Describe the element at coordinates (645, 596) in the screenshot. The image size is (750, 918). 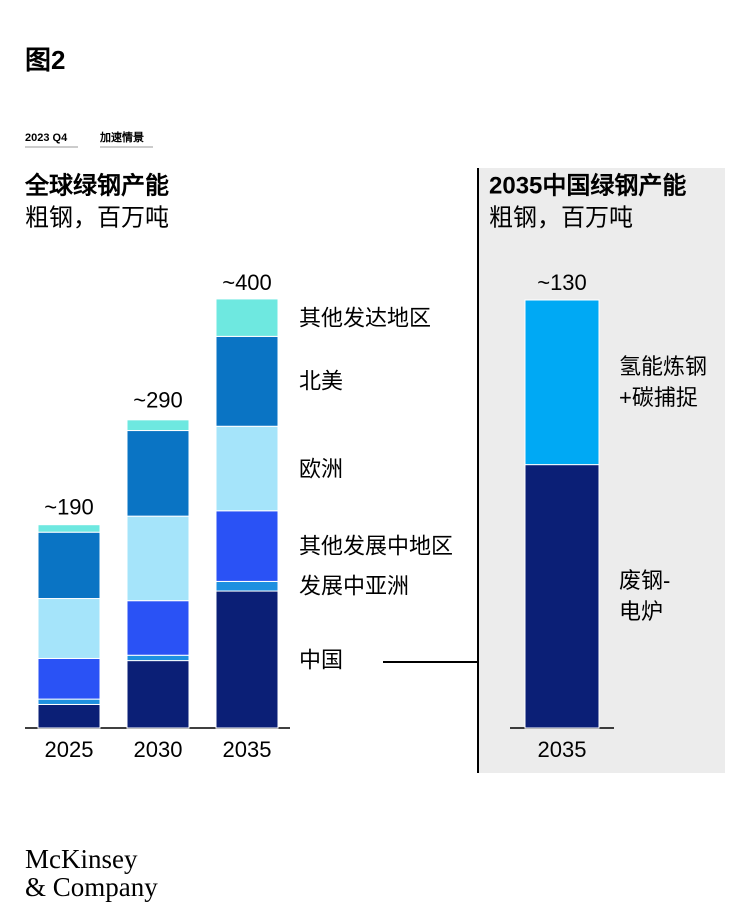
I see `legend-label: 废钢- 电炉` at that location.